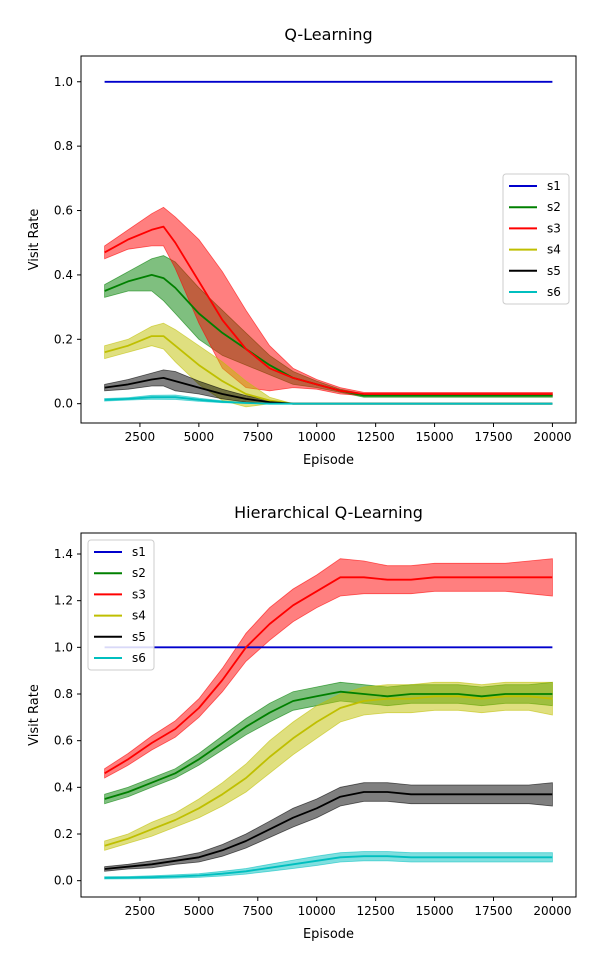 This screenshot has width=605, height=957. Describe the element at coordinates (328, 512) in the screenshot. I see `chart-title: Hierarchical Q-Learning` at that location.